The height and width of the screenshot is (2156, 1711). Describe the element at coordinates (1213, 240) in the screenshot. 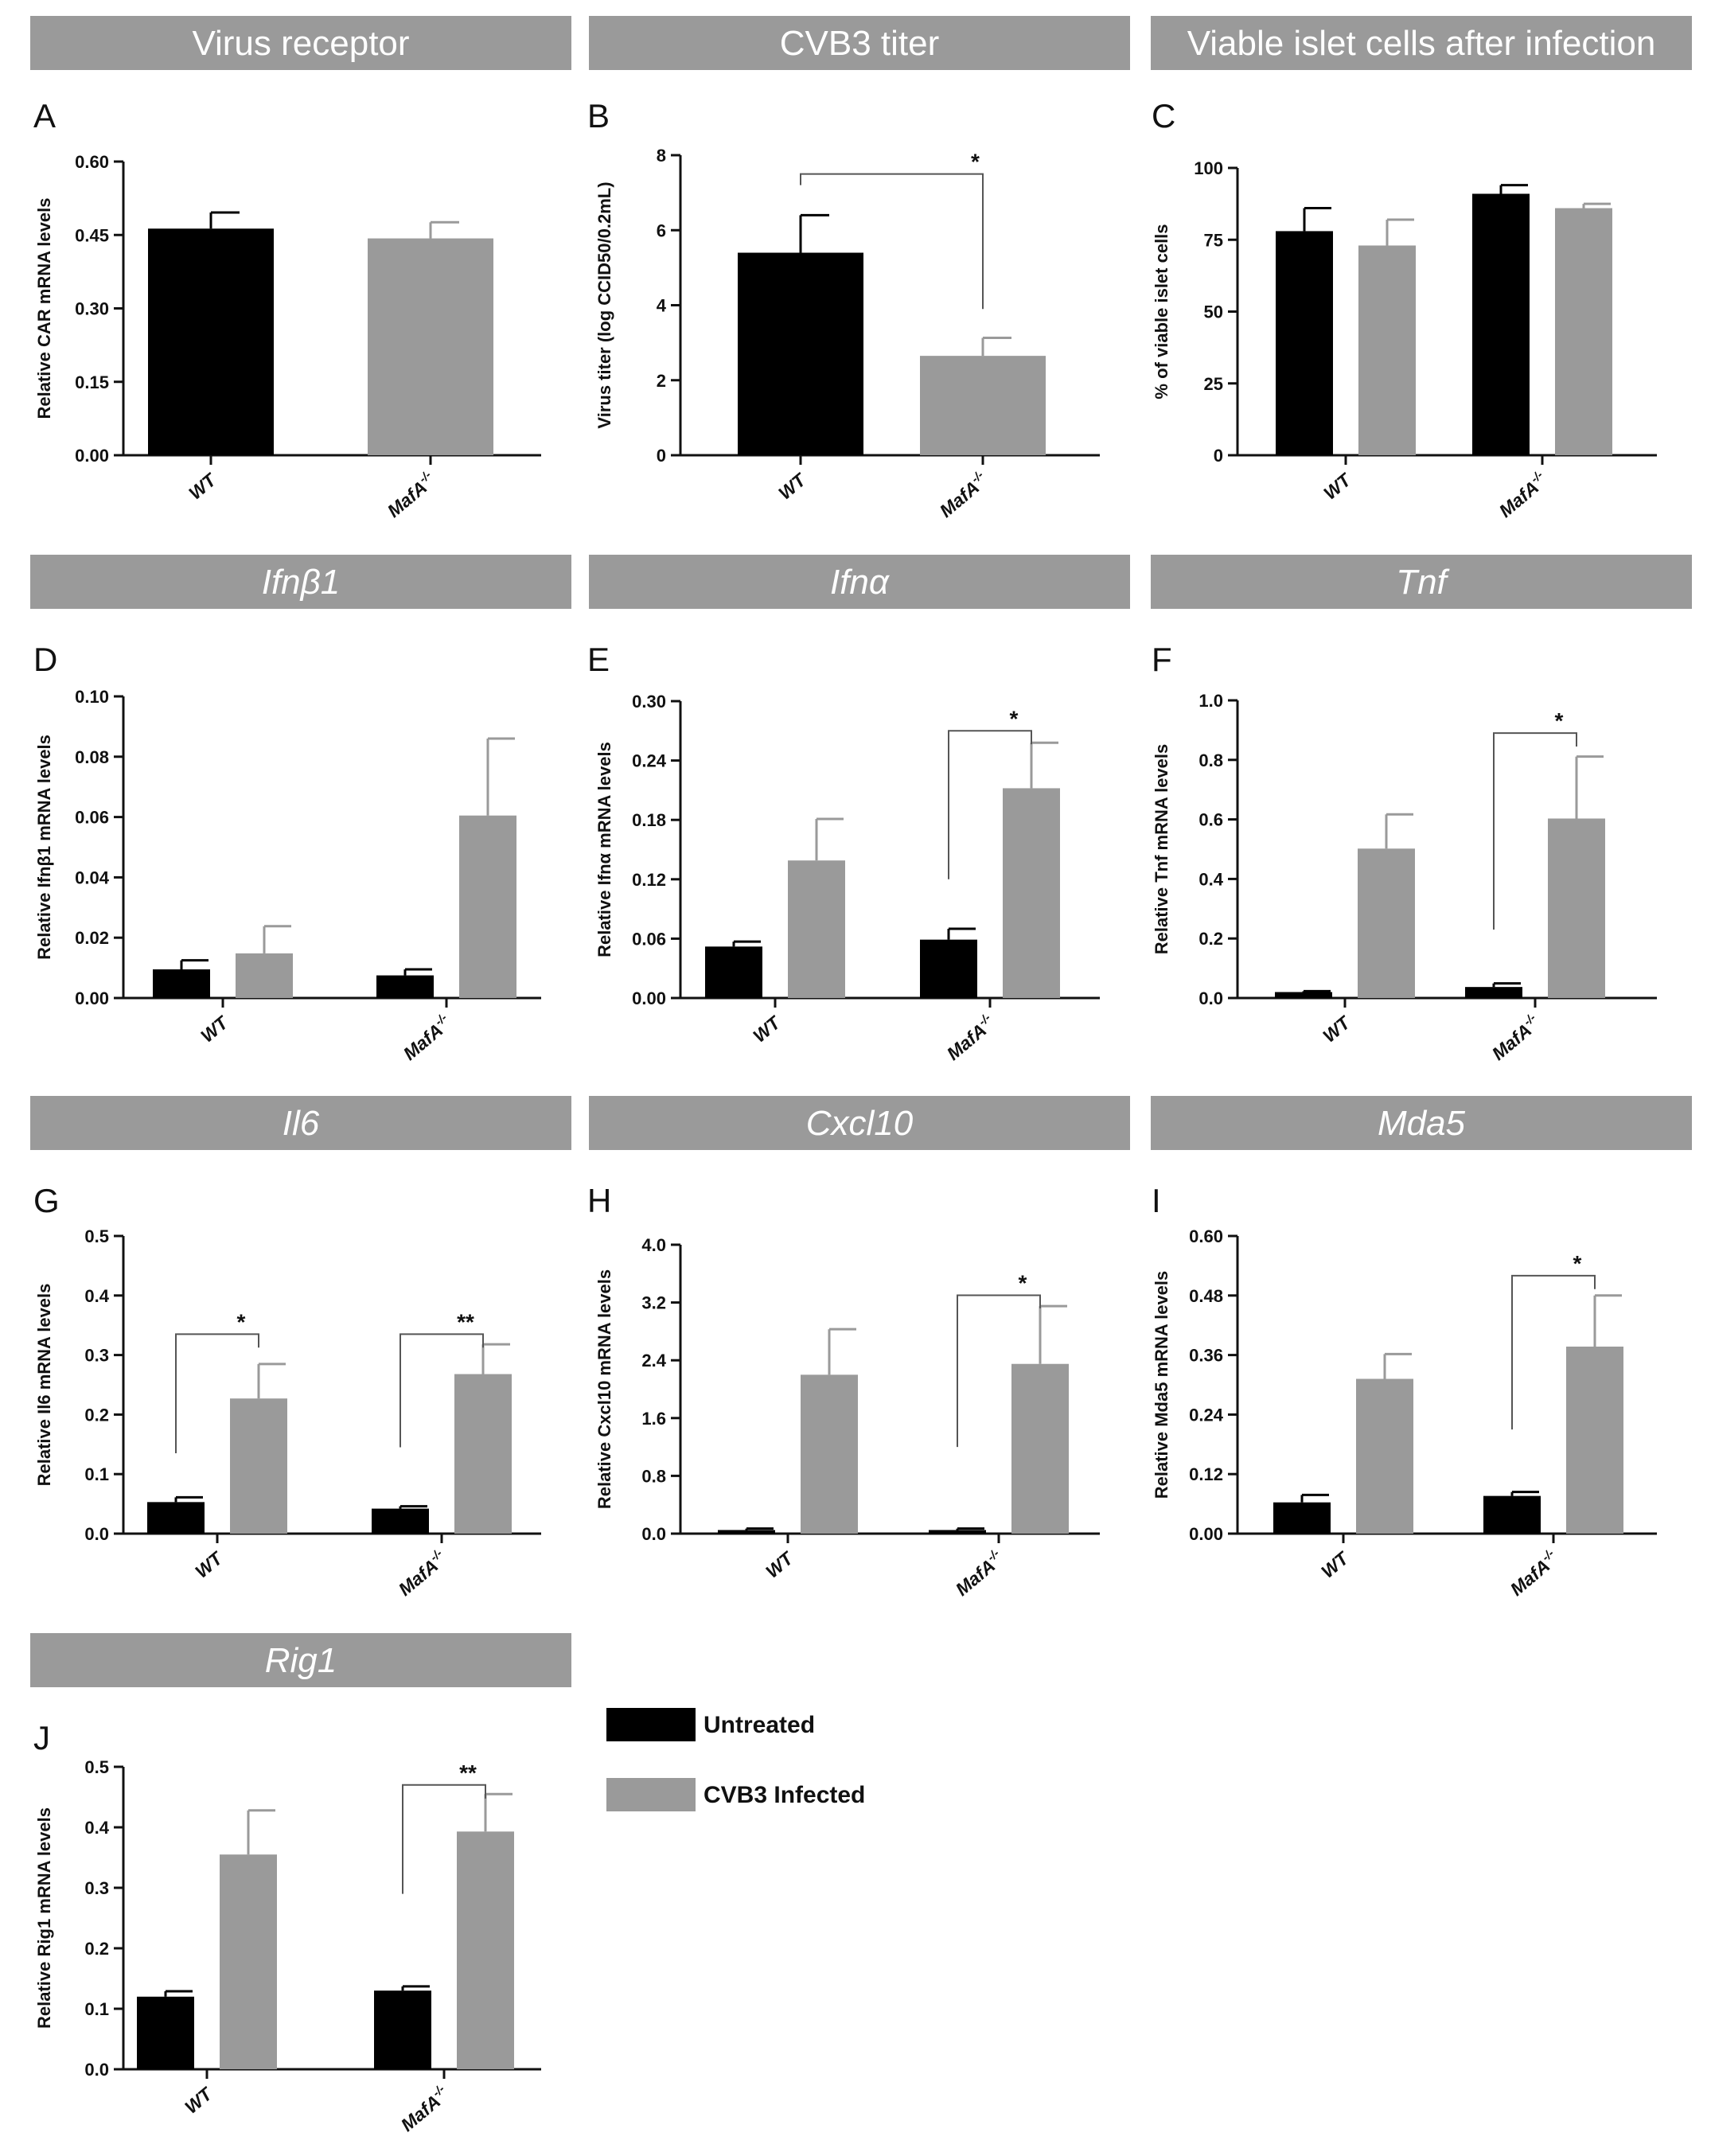

I see `y-tick-label: 75` at that location.